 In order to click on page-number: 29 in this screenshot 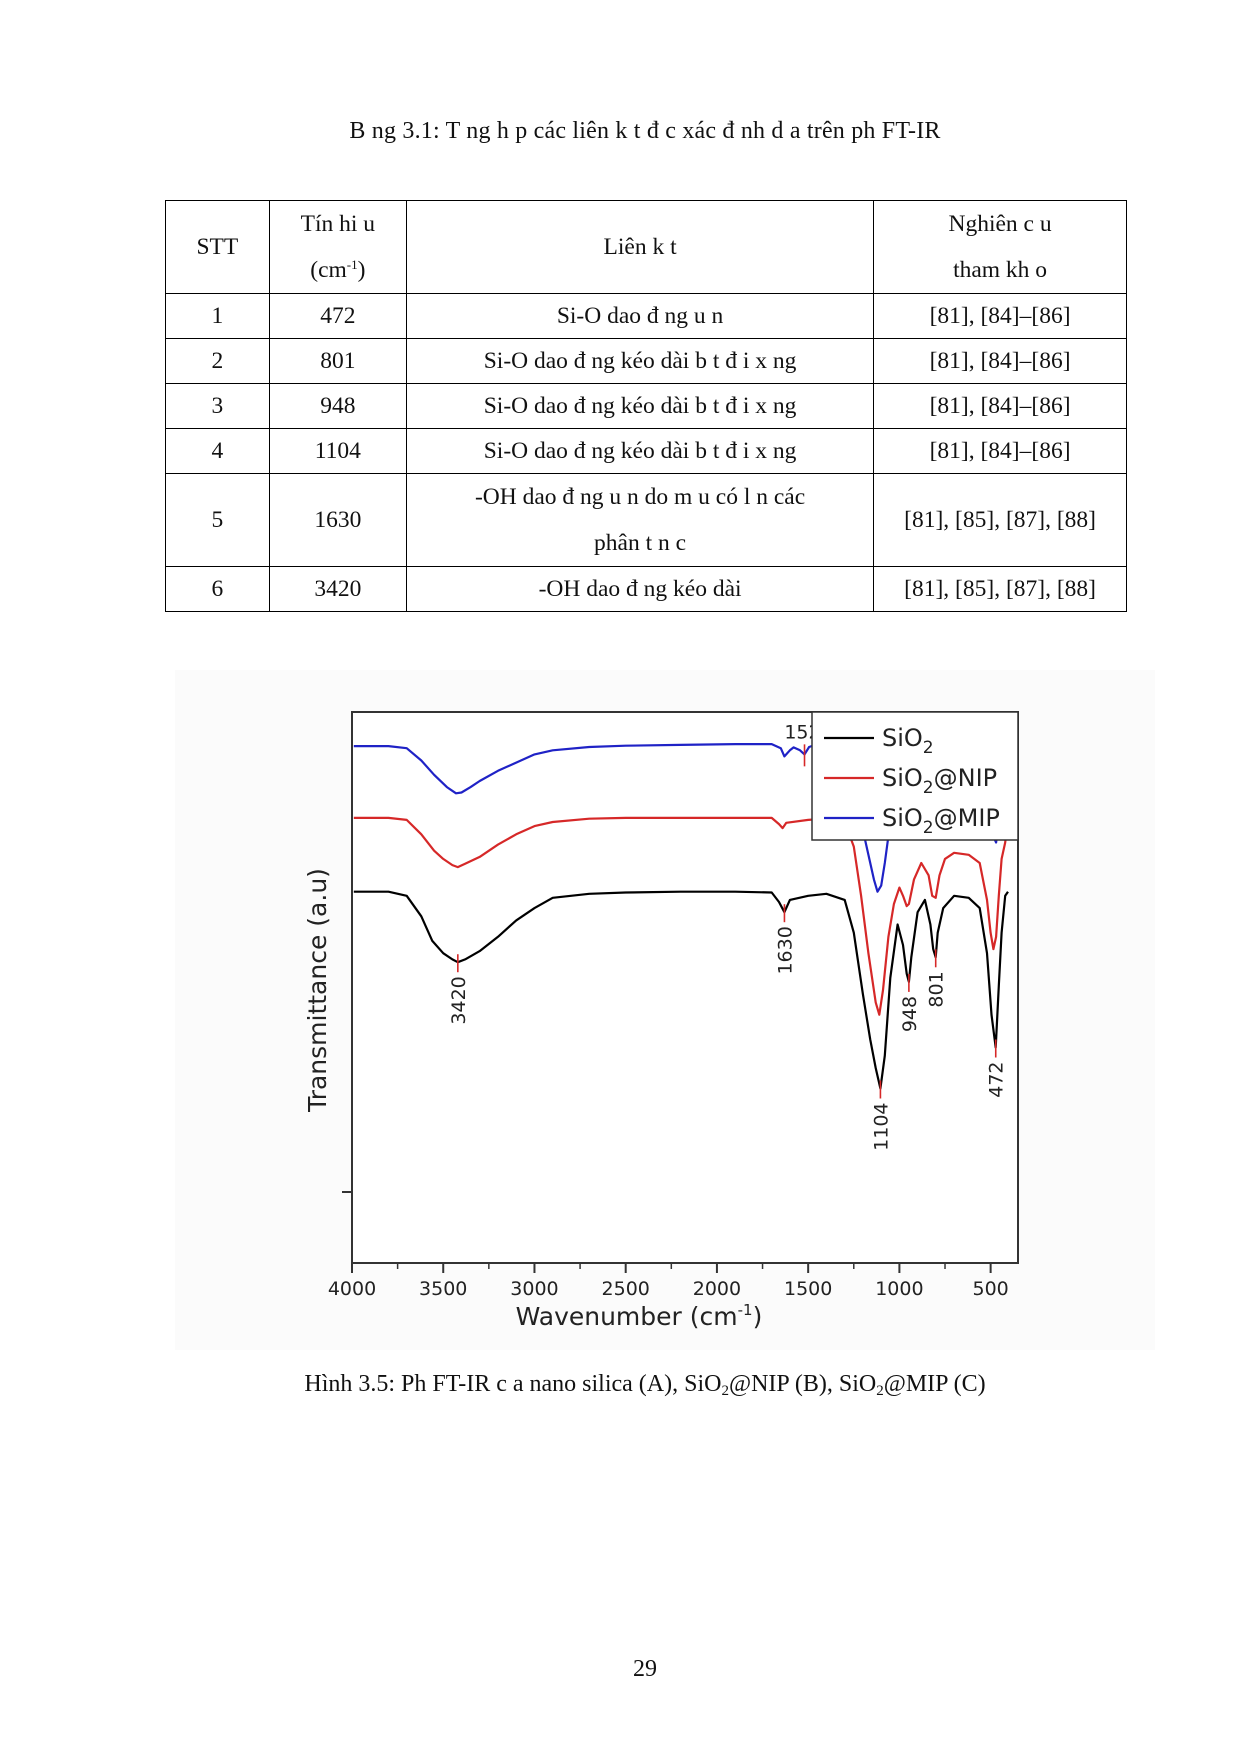, I will do `click(645, 1669)`.